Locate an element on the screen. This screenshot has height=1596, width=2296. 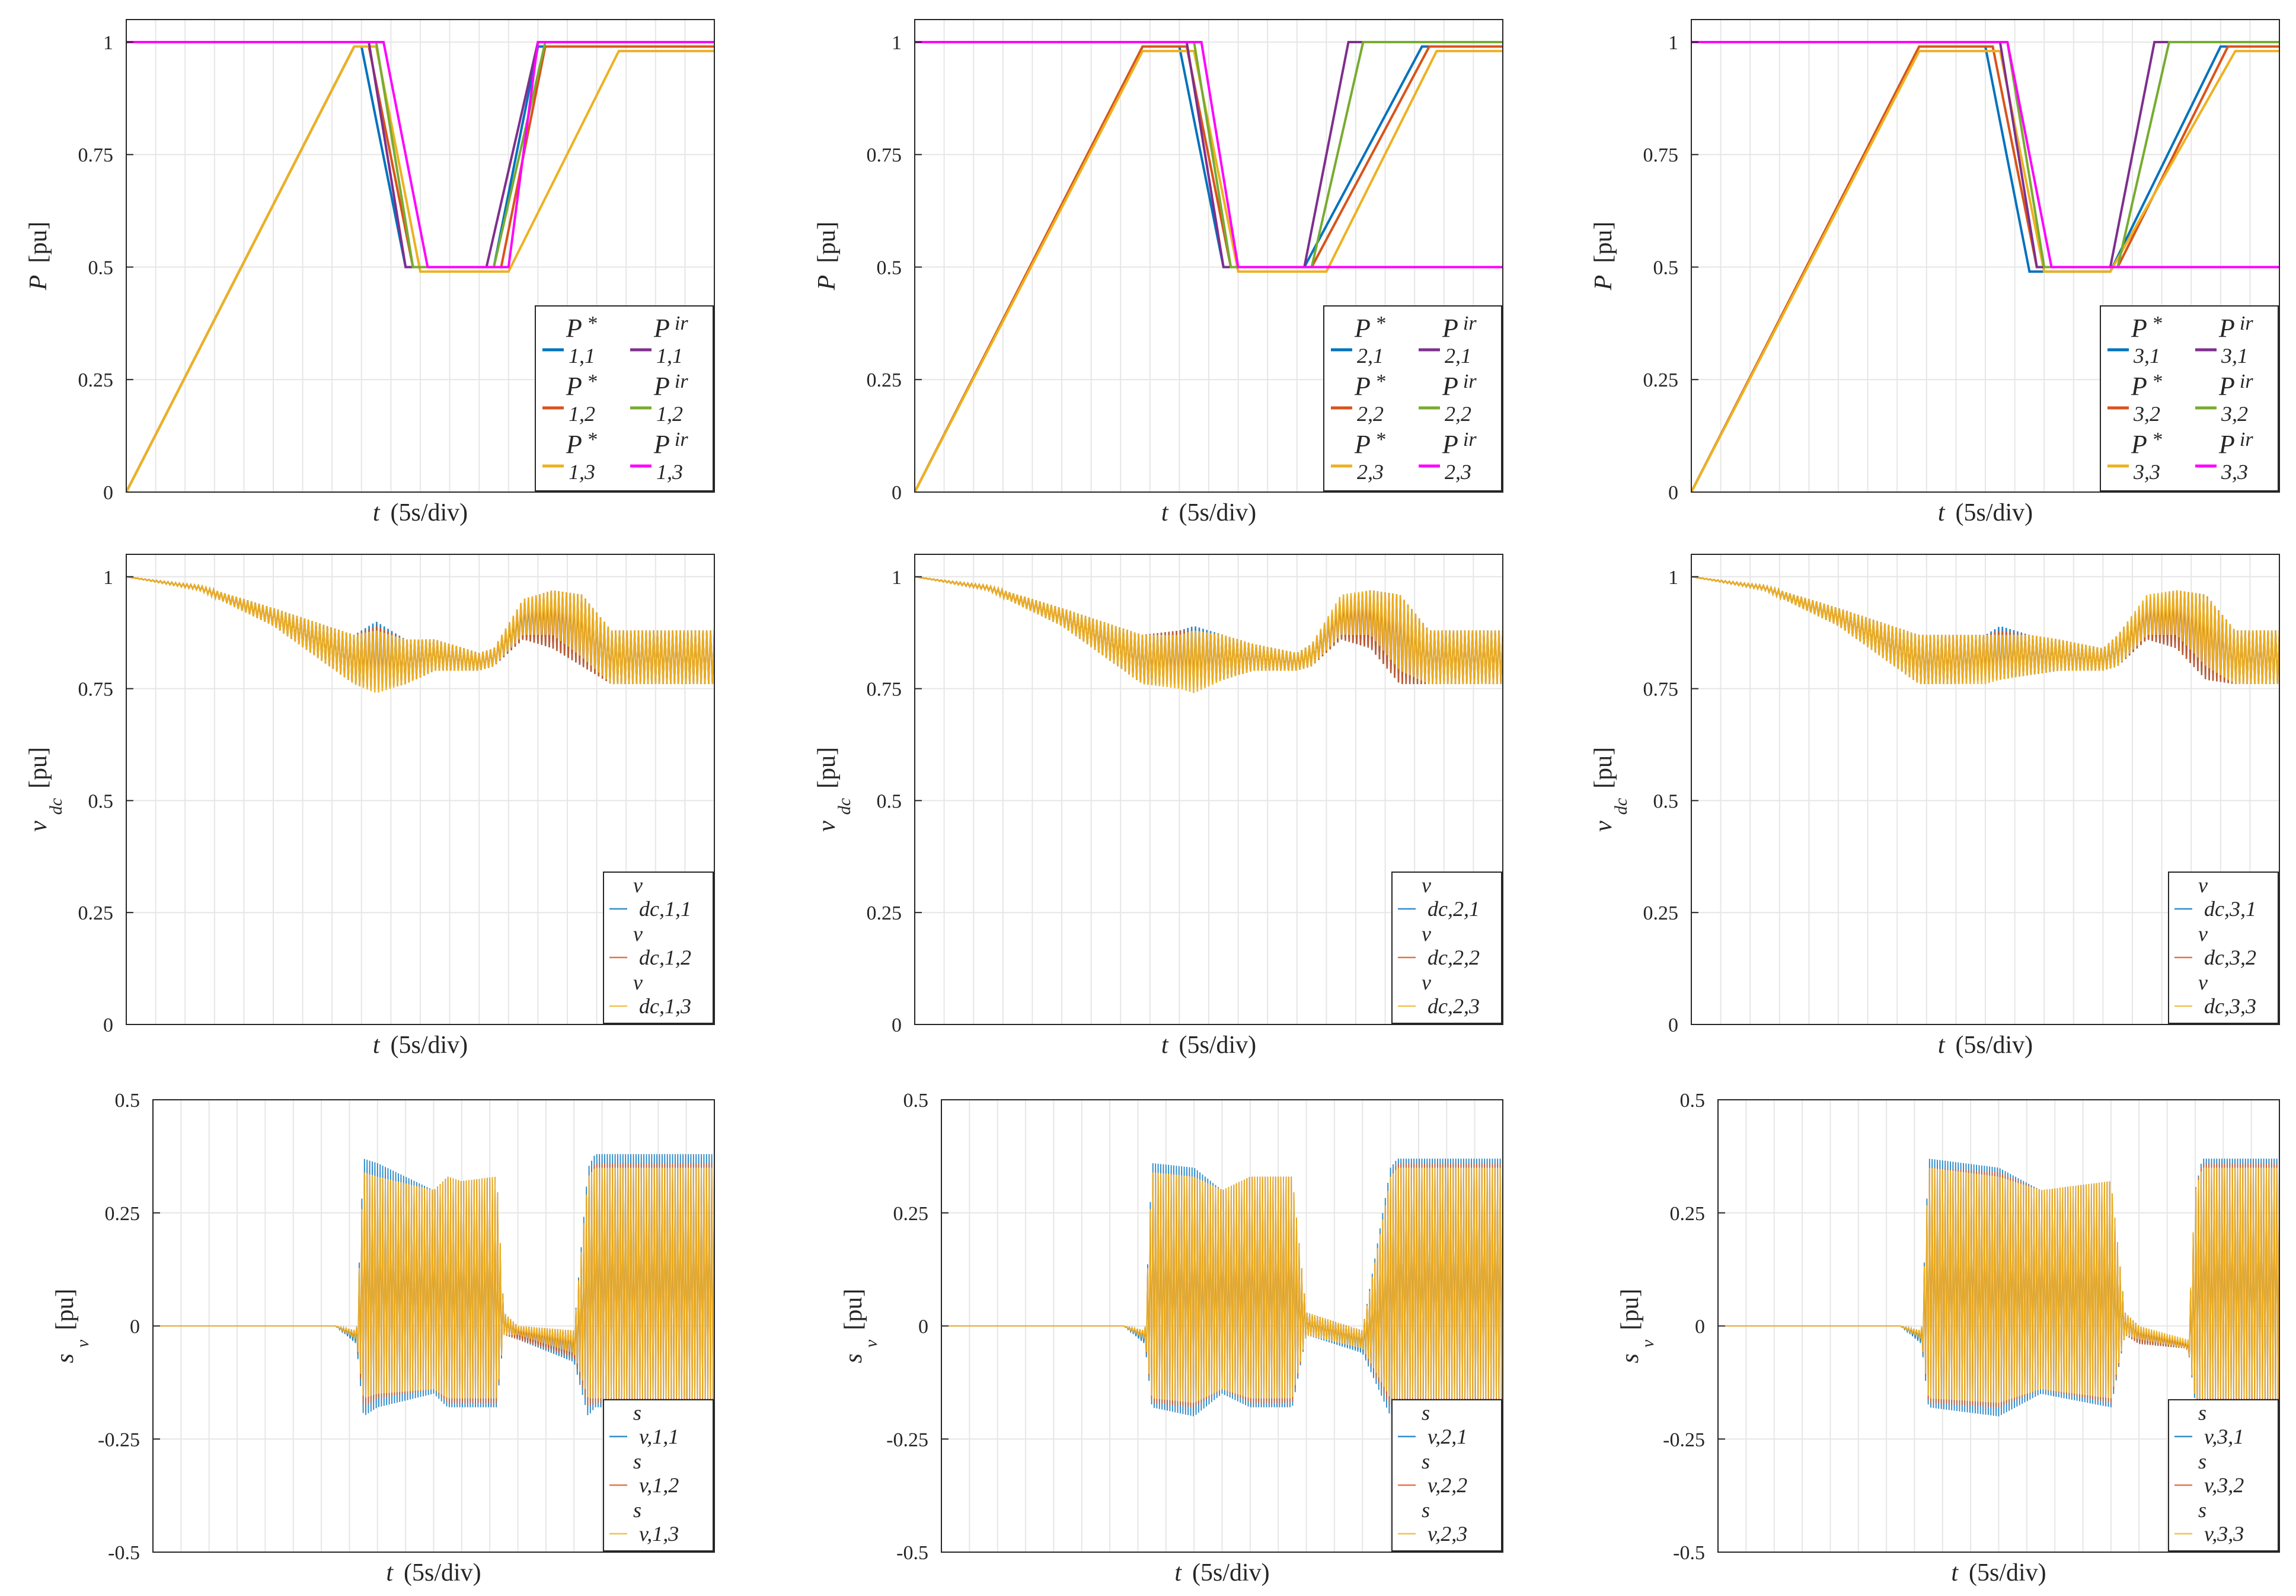
y-axis-subscript: dc is located at coordinates (1621, 807).